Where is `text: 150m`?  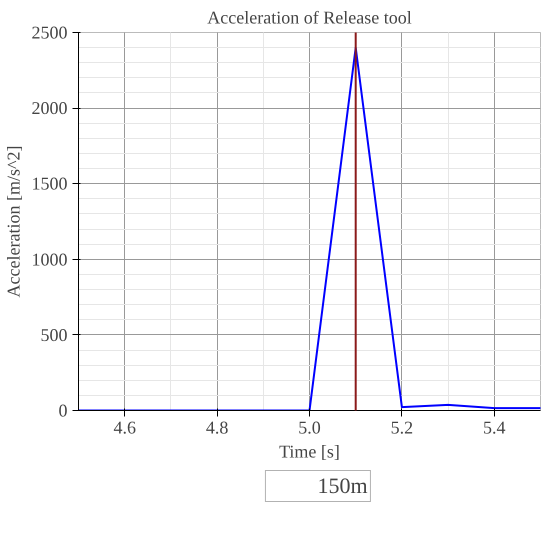
text: 150m is located at coordinates (342, 486).